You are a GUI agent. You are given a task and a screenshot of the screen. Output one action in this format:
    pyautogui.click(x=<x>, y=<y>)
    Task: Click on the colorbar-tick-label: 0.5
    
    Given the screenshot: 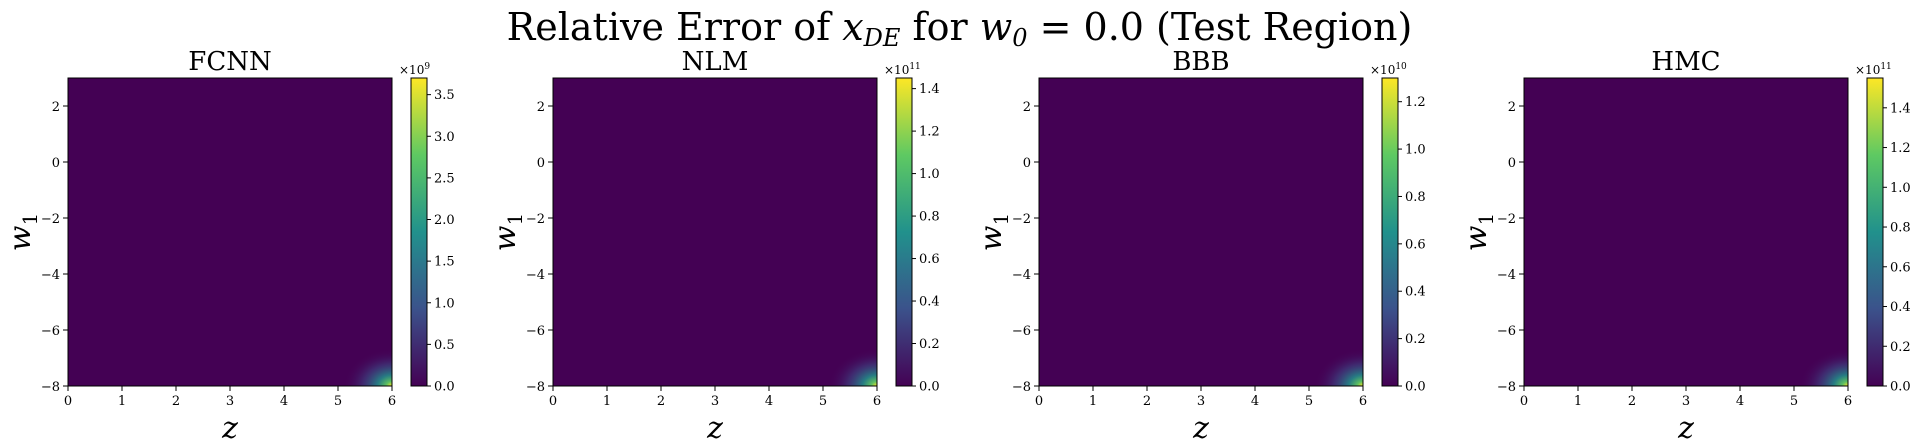 What is the action you would take?
    pyautogui.click(x=444, y=345)
    